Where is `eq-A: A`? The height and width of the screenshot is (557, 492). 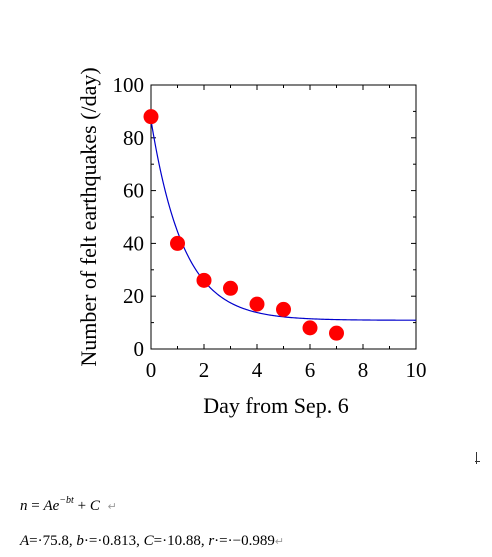 eq-A: A is located at coordinates (48, 506).